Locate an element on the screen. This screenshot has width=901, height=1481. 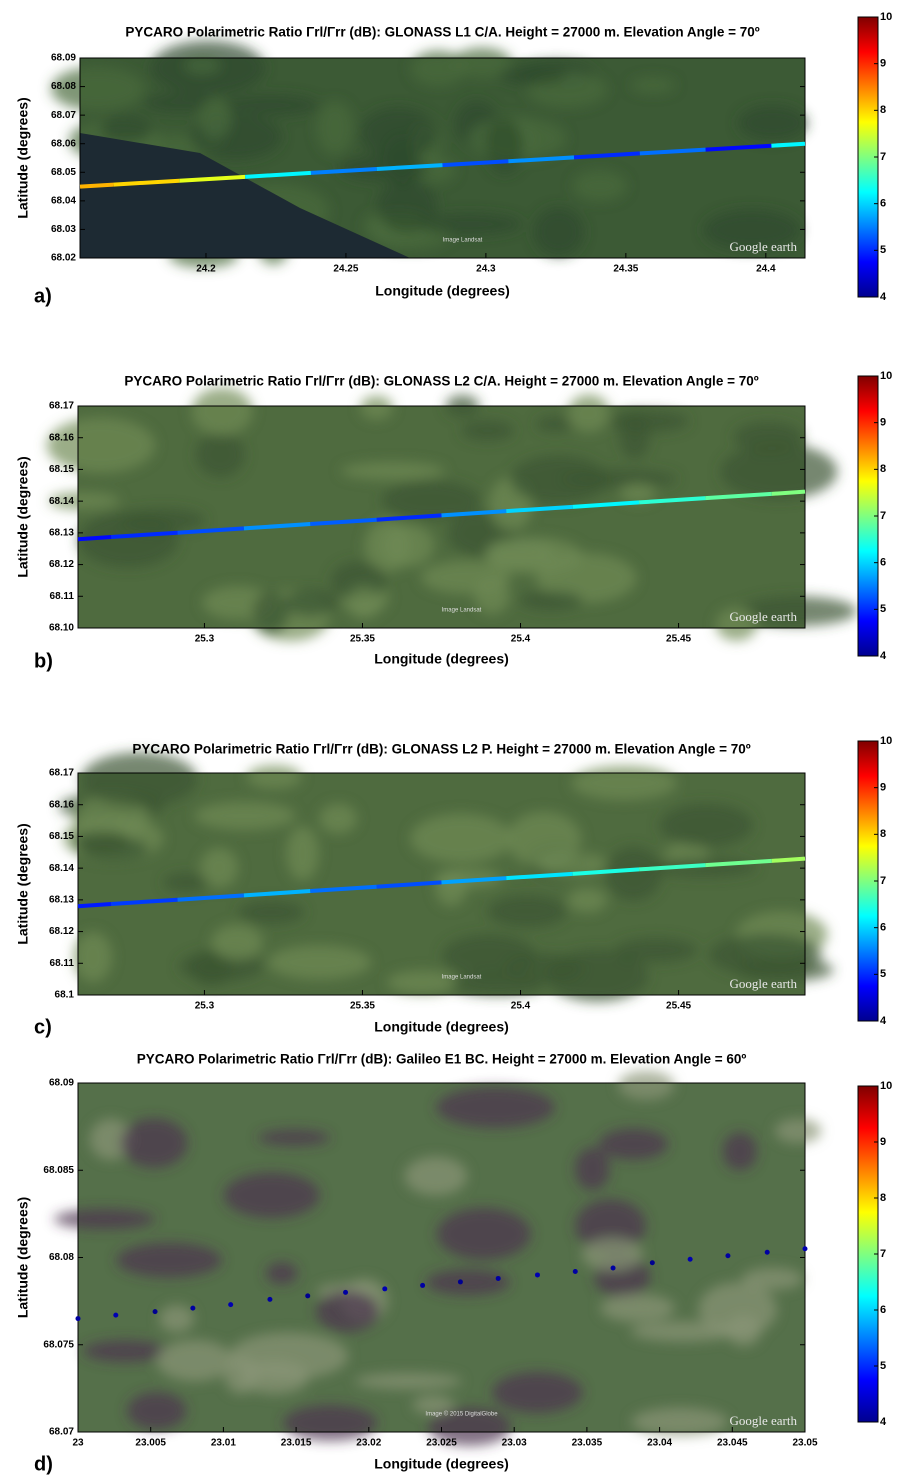
x-tick-label: 23.05 is located at coordinates (804, 1443).